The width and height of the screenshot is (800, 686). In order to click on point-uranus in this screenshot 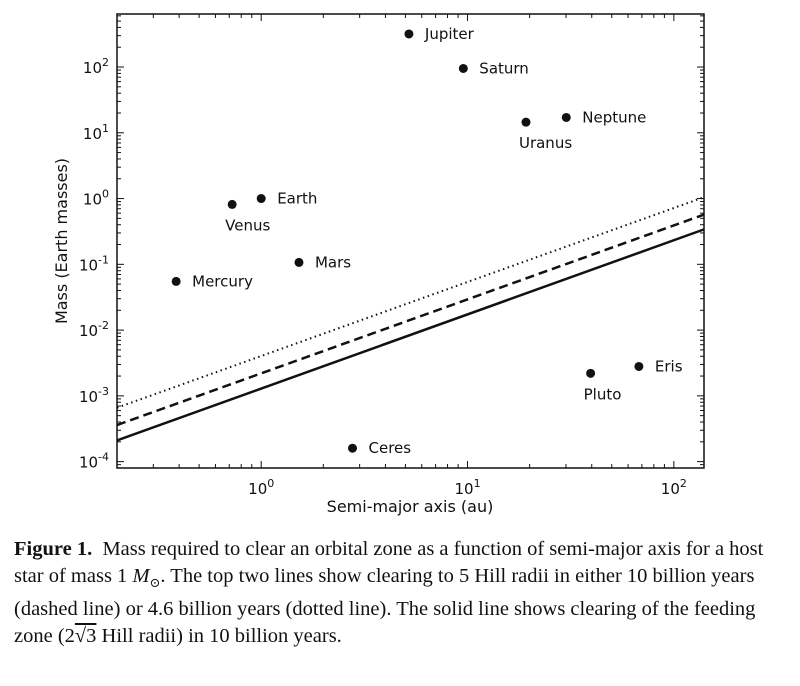, I will do `click(526, 122)`.